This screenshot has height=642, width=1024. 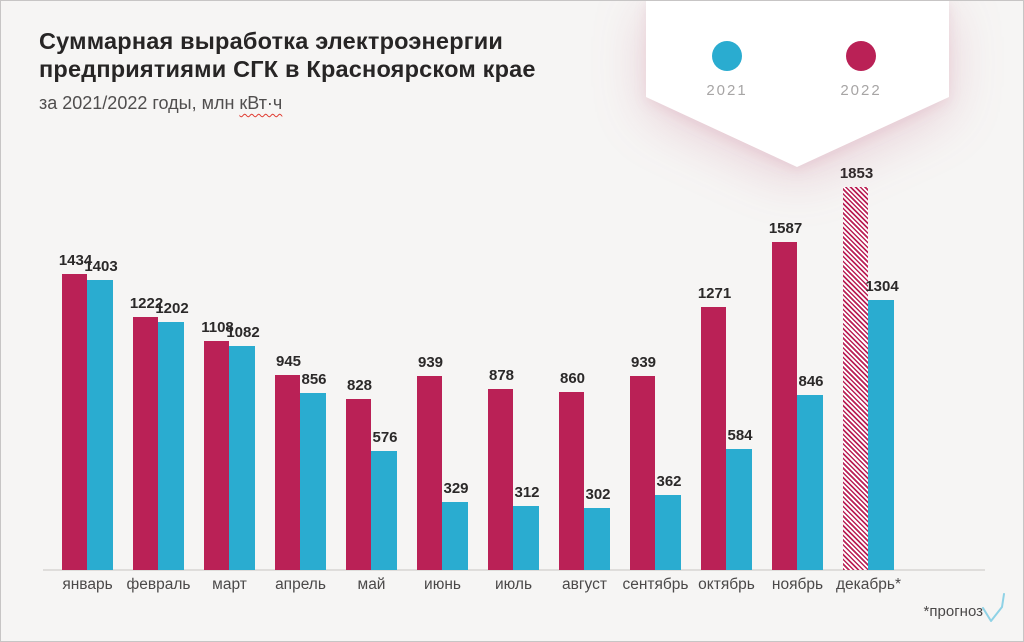 I want to click on bar-value-label-2021-апрель: 856, so click(x=314, y=379).